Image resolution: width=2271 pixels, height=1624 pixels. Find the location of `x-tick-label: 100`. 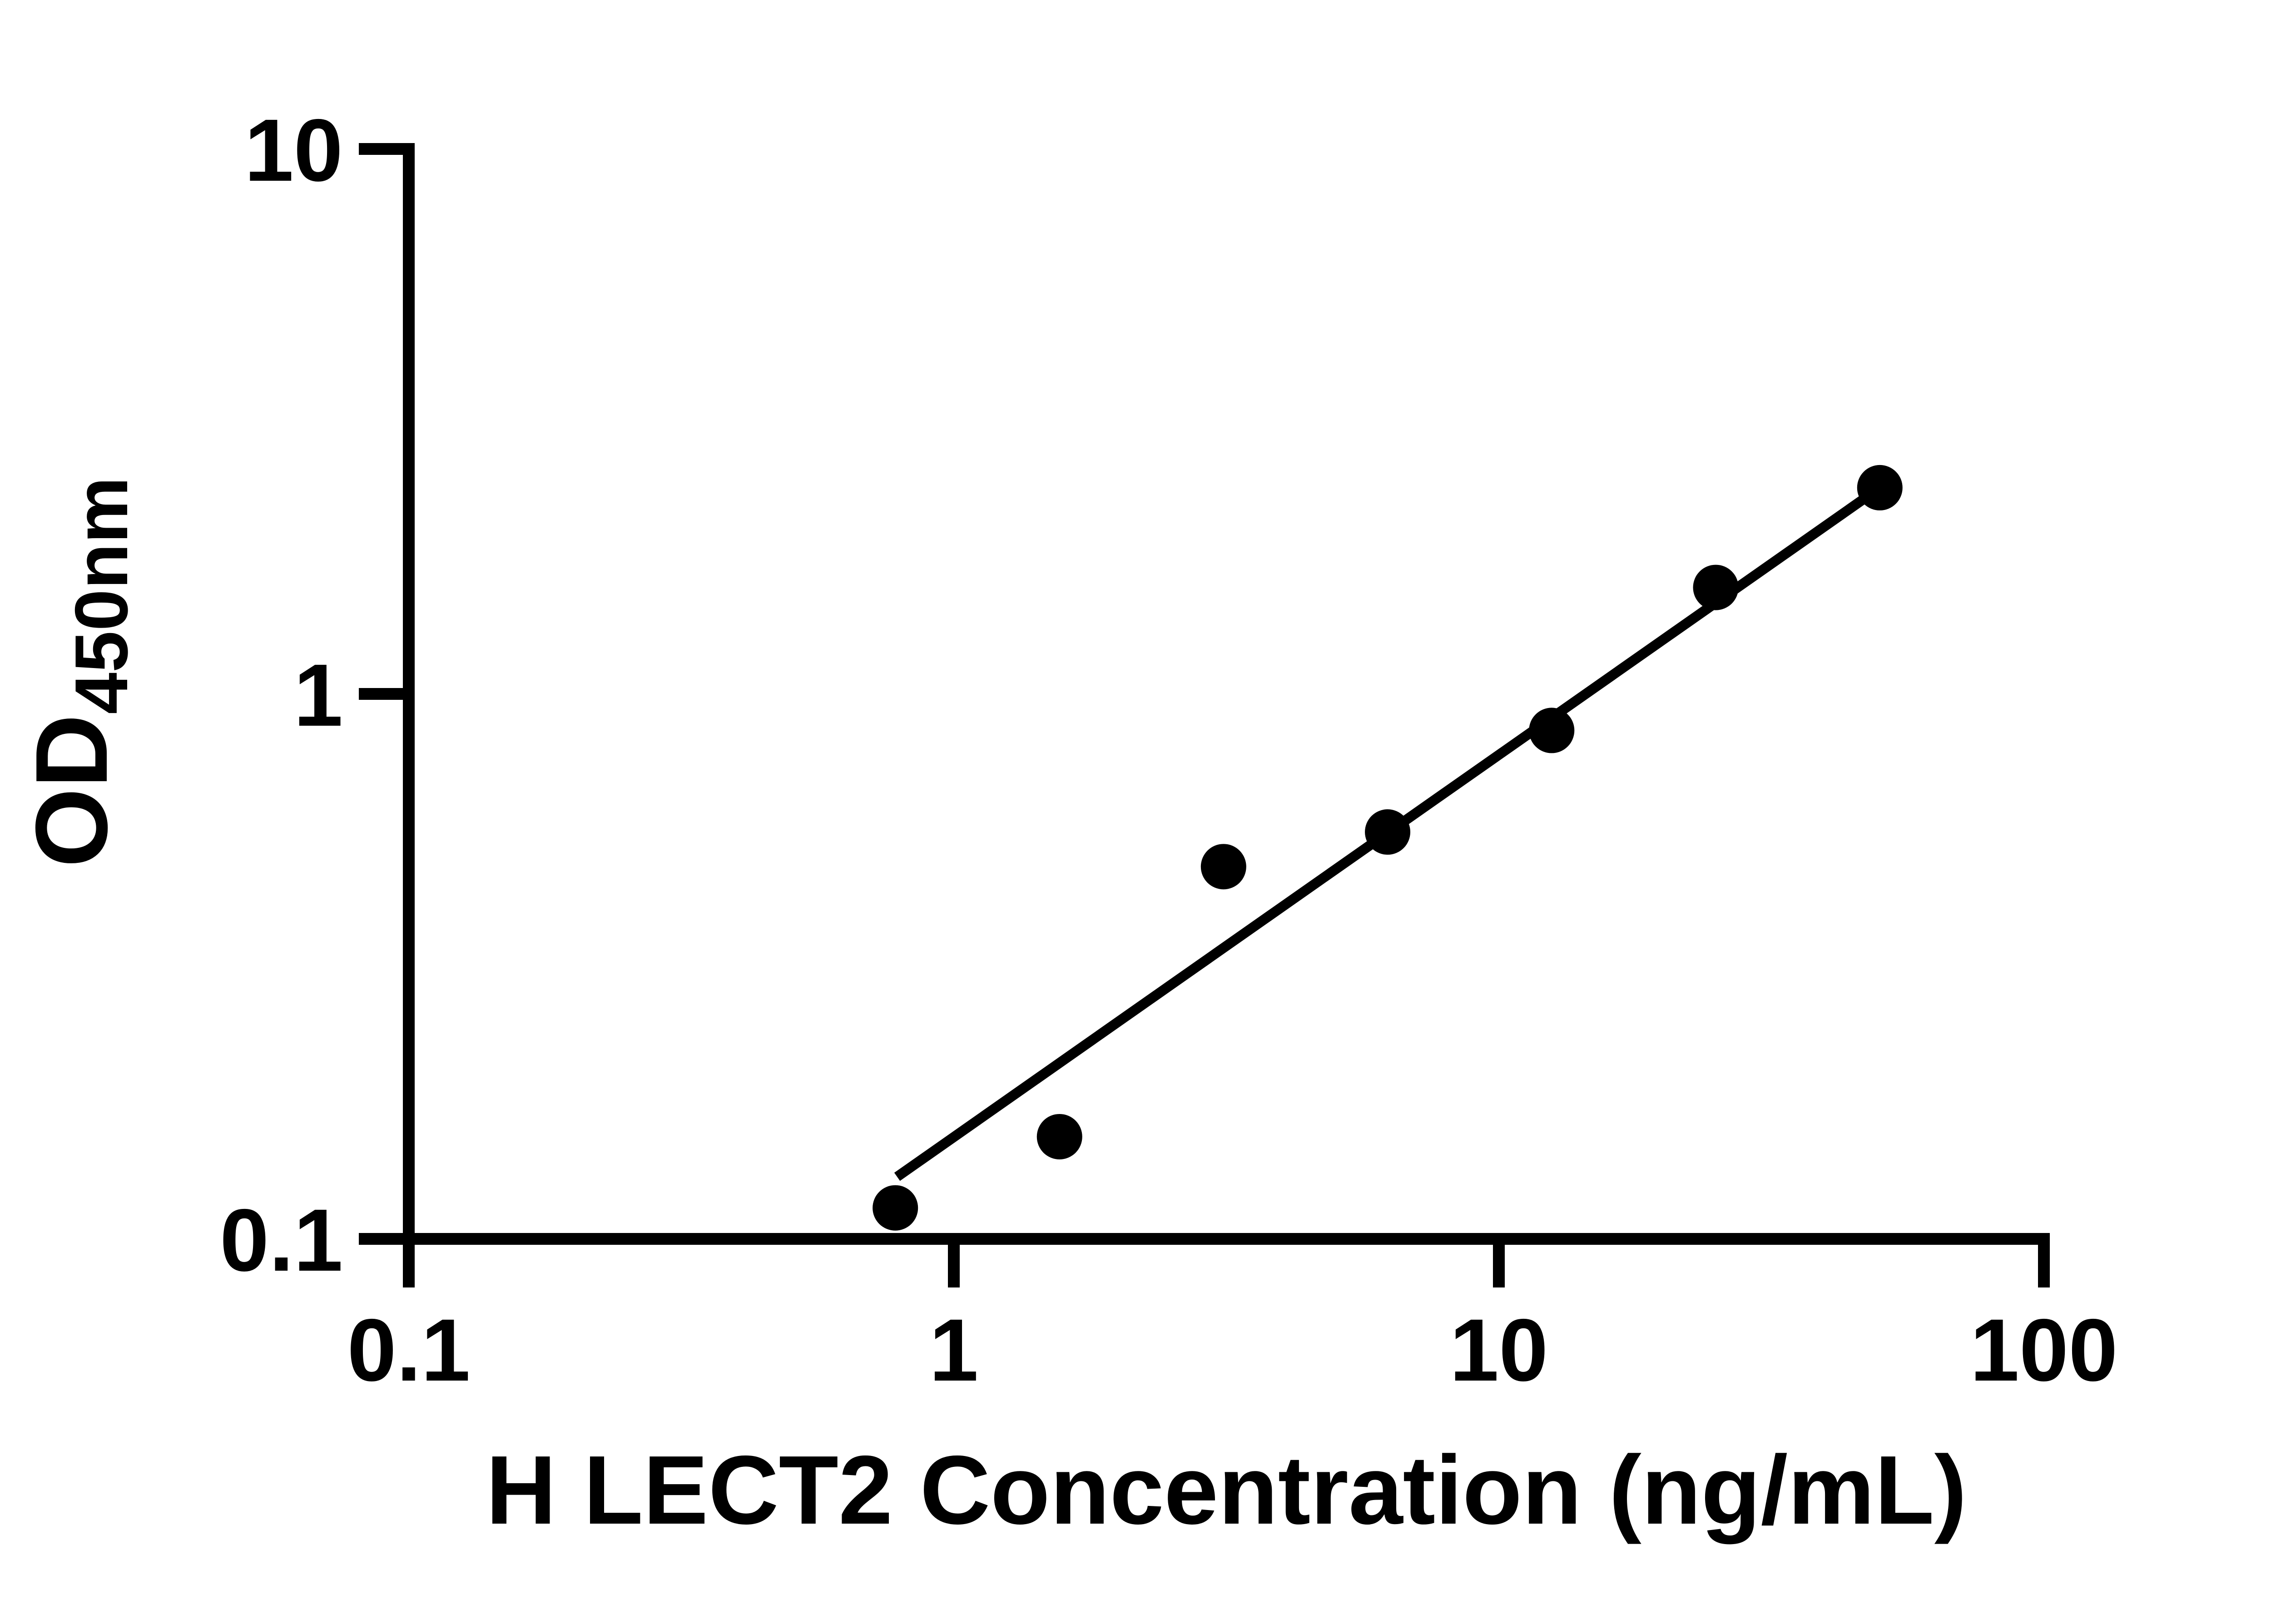

x-tick-label: 100 is located at coordinates (2043, 1350).